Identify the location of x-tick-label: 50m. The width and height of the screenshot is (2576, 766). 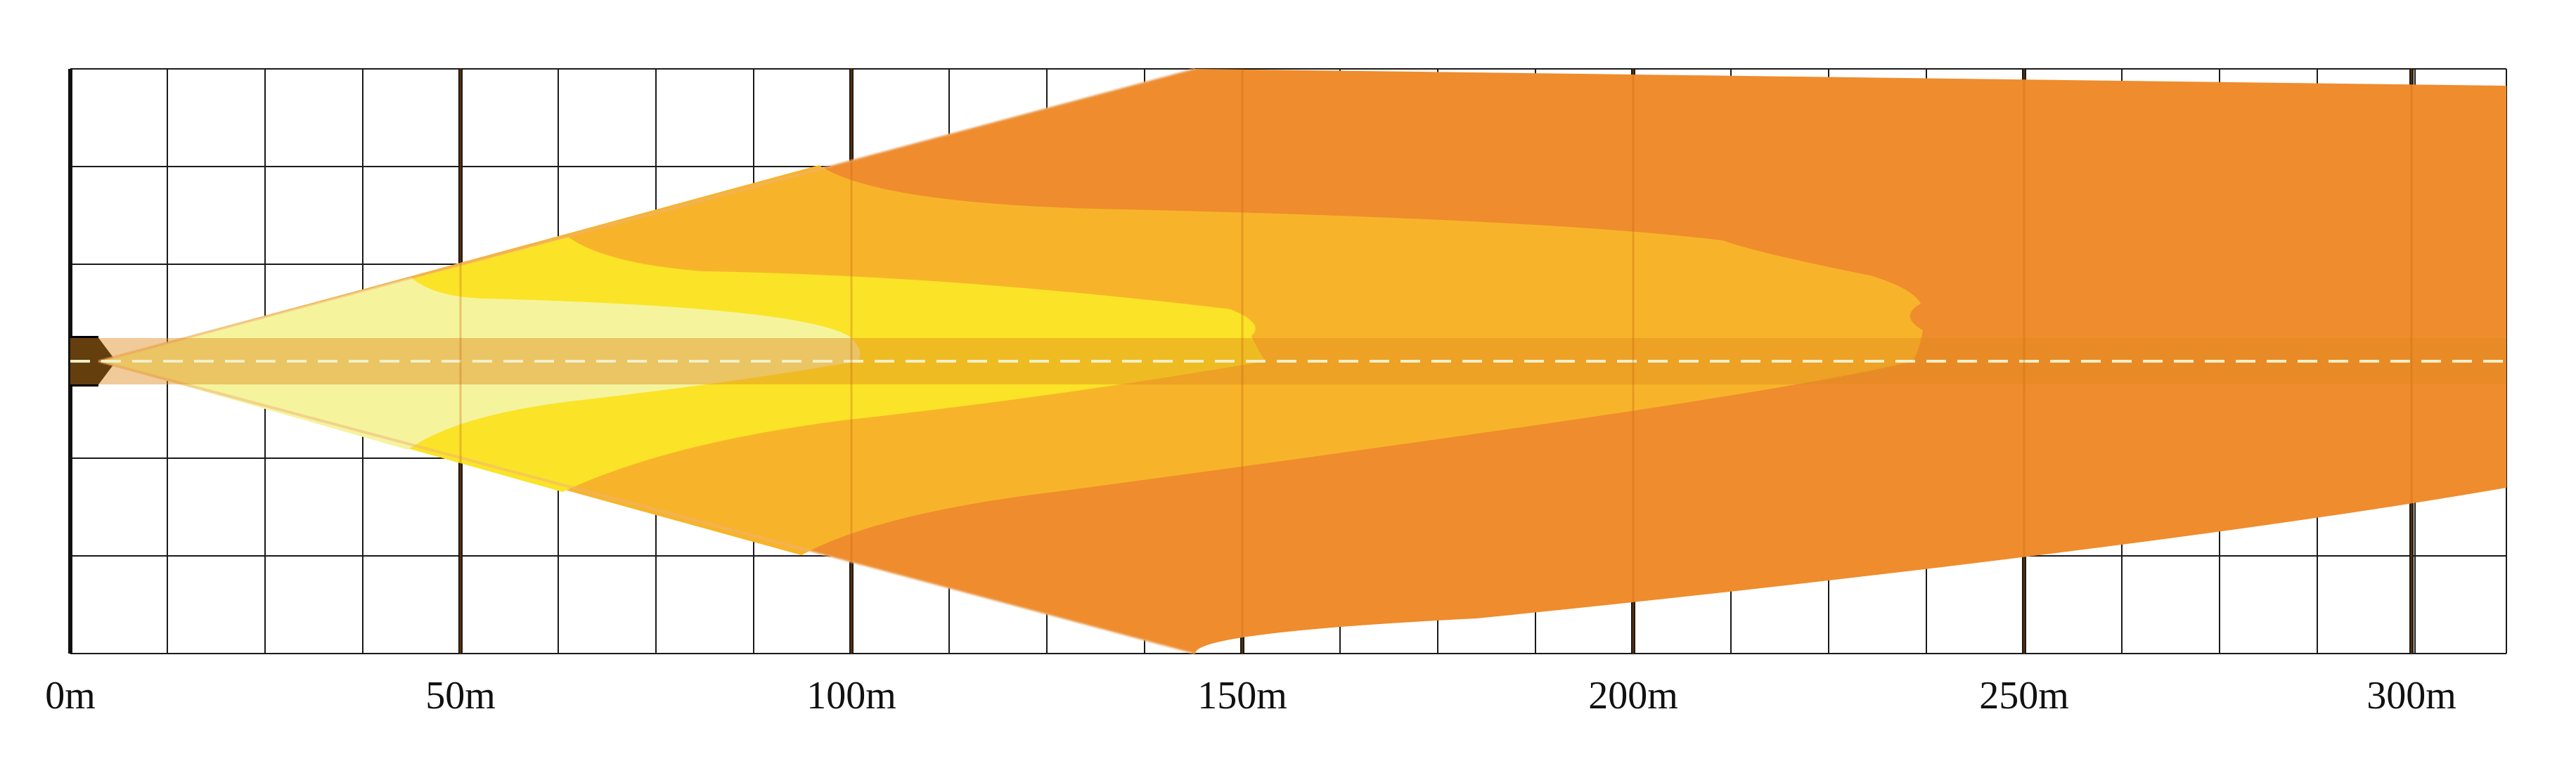
(460, 696).